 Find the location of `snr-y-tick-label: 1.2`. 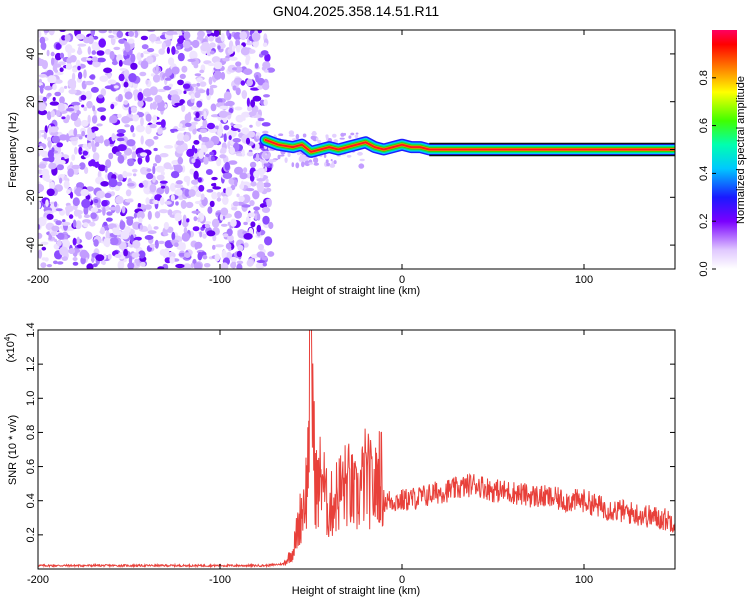

snr-y-tick-label: 1.2 is located at coordinates (31, 363).